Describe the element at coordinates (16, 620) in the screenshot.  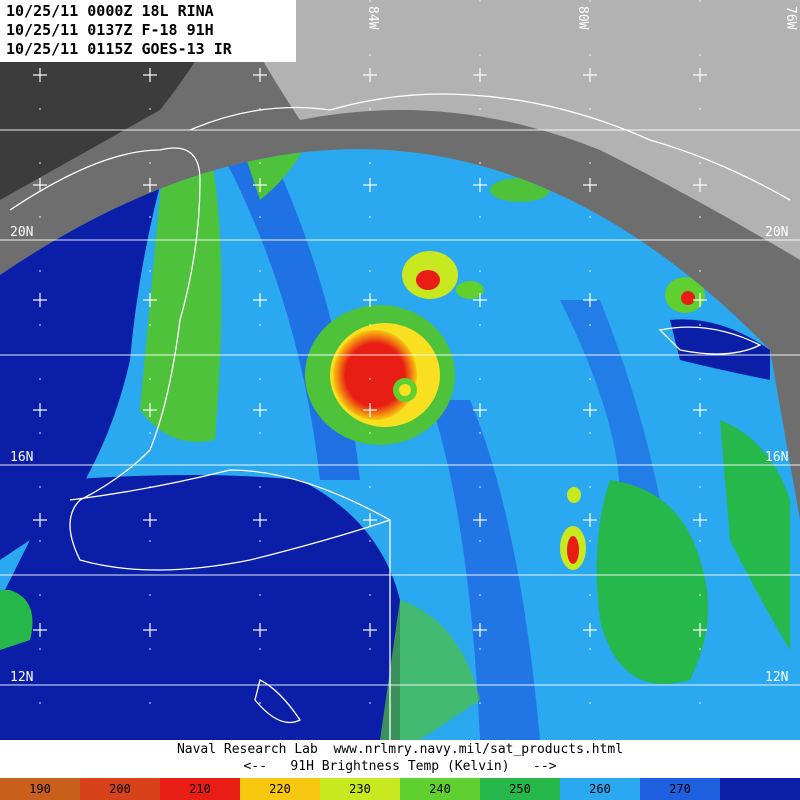
I see `honduras-coast` at that location.